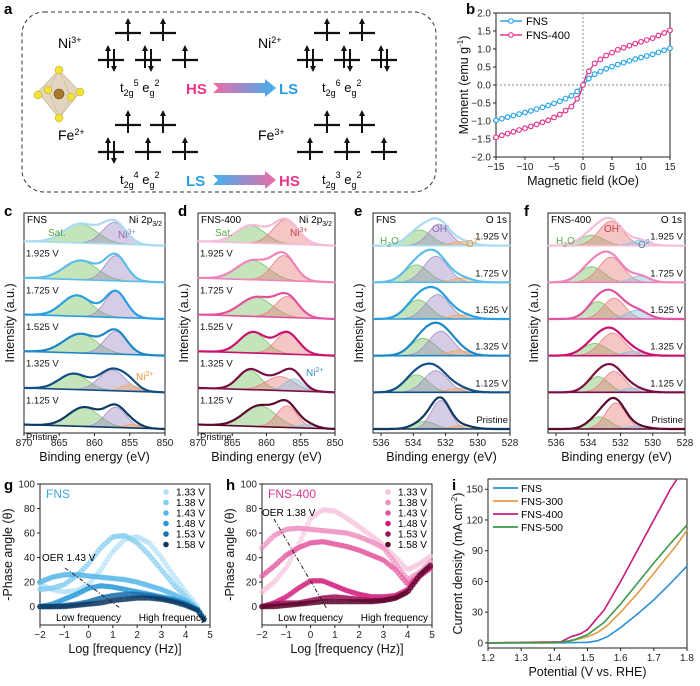  What do you see at coordinates (537, 22) in the screenshot?
I see `legend-label: FNS` at bounding box center [537, 22].